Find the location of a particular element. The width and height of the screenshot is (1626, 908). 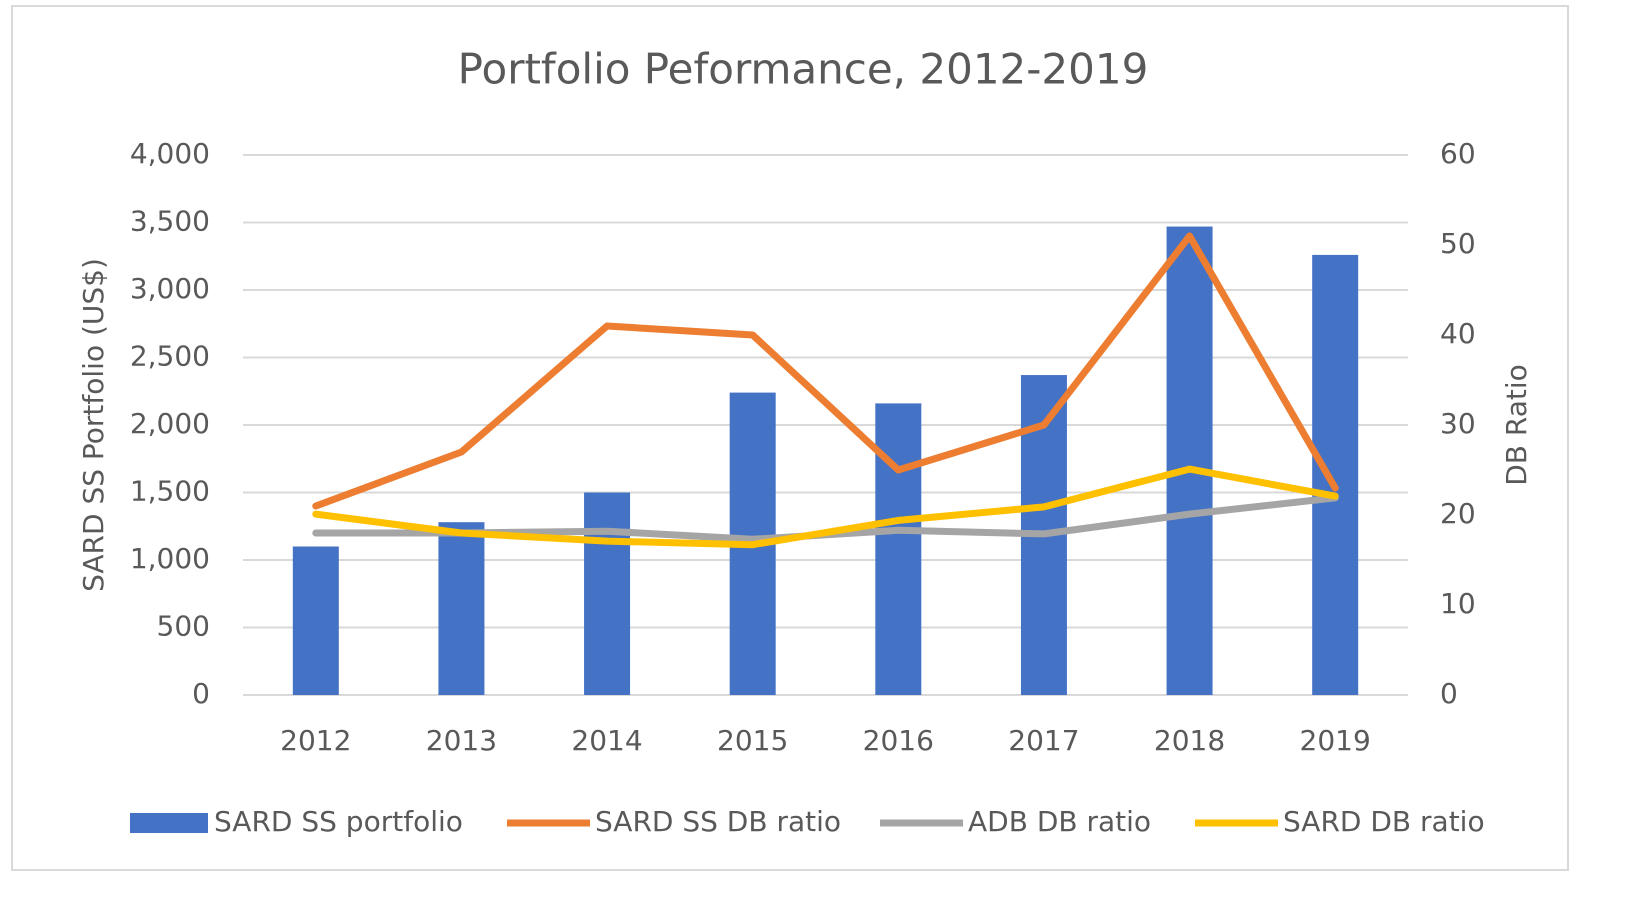

chart-title: Portfolio Peformance, 2012-2019 is located at coordinates (803, 69).